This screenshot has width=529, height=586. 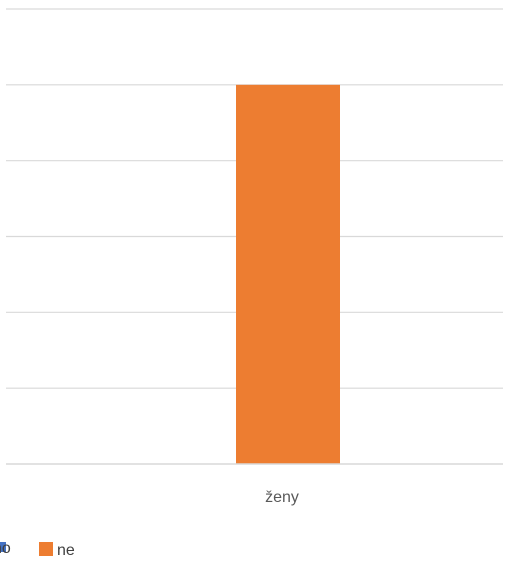 I want to click on bars, so click(x=288, y=274).